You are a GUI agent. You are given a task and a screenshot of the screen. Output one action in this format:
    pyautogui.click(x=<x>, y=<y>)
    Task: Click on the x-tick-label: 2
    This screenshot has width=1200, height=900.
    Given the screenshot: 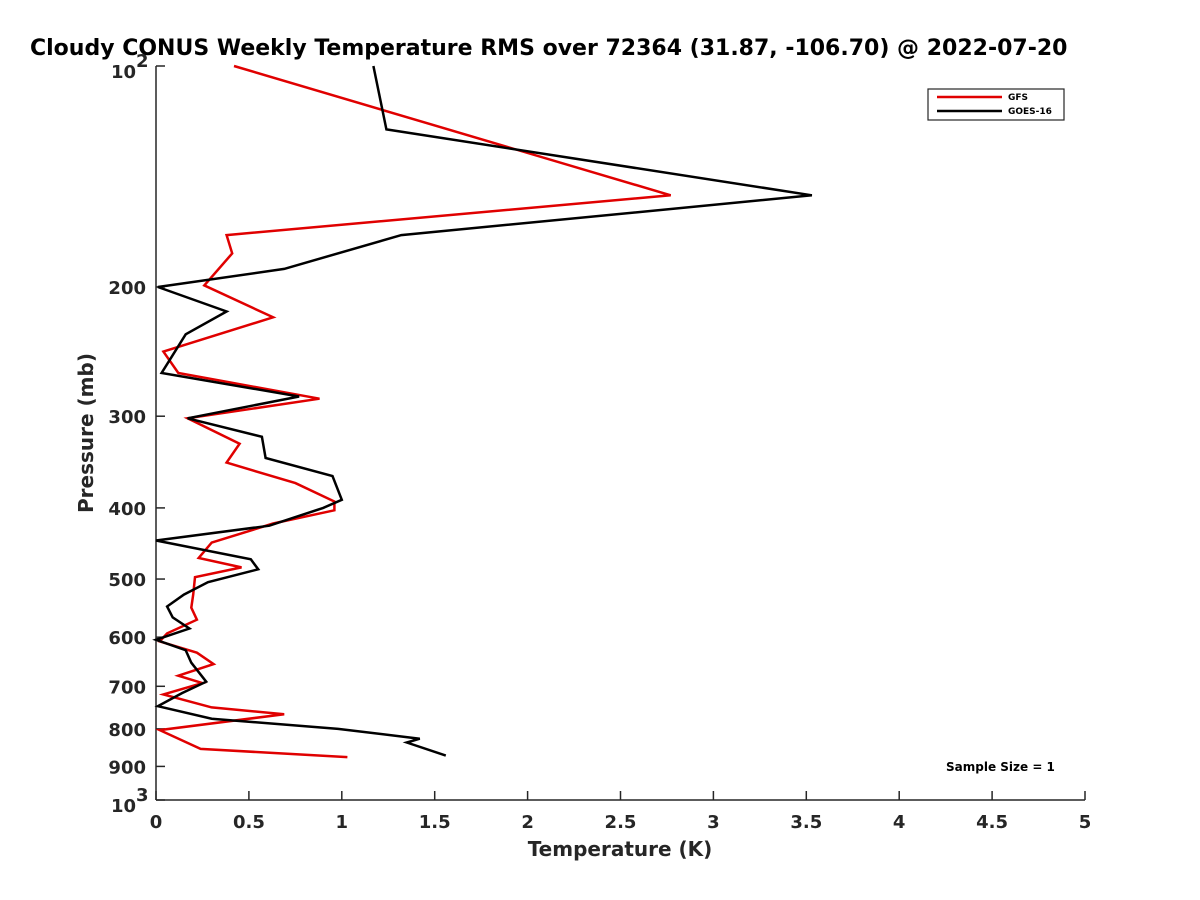 What is the action you would take?
    pyautogui.click(x=527, y=822)
    